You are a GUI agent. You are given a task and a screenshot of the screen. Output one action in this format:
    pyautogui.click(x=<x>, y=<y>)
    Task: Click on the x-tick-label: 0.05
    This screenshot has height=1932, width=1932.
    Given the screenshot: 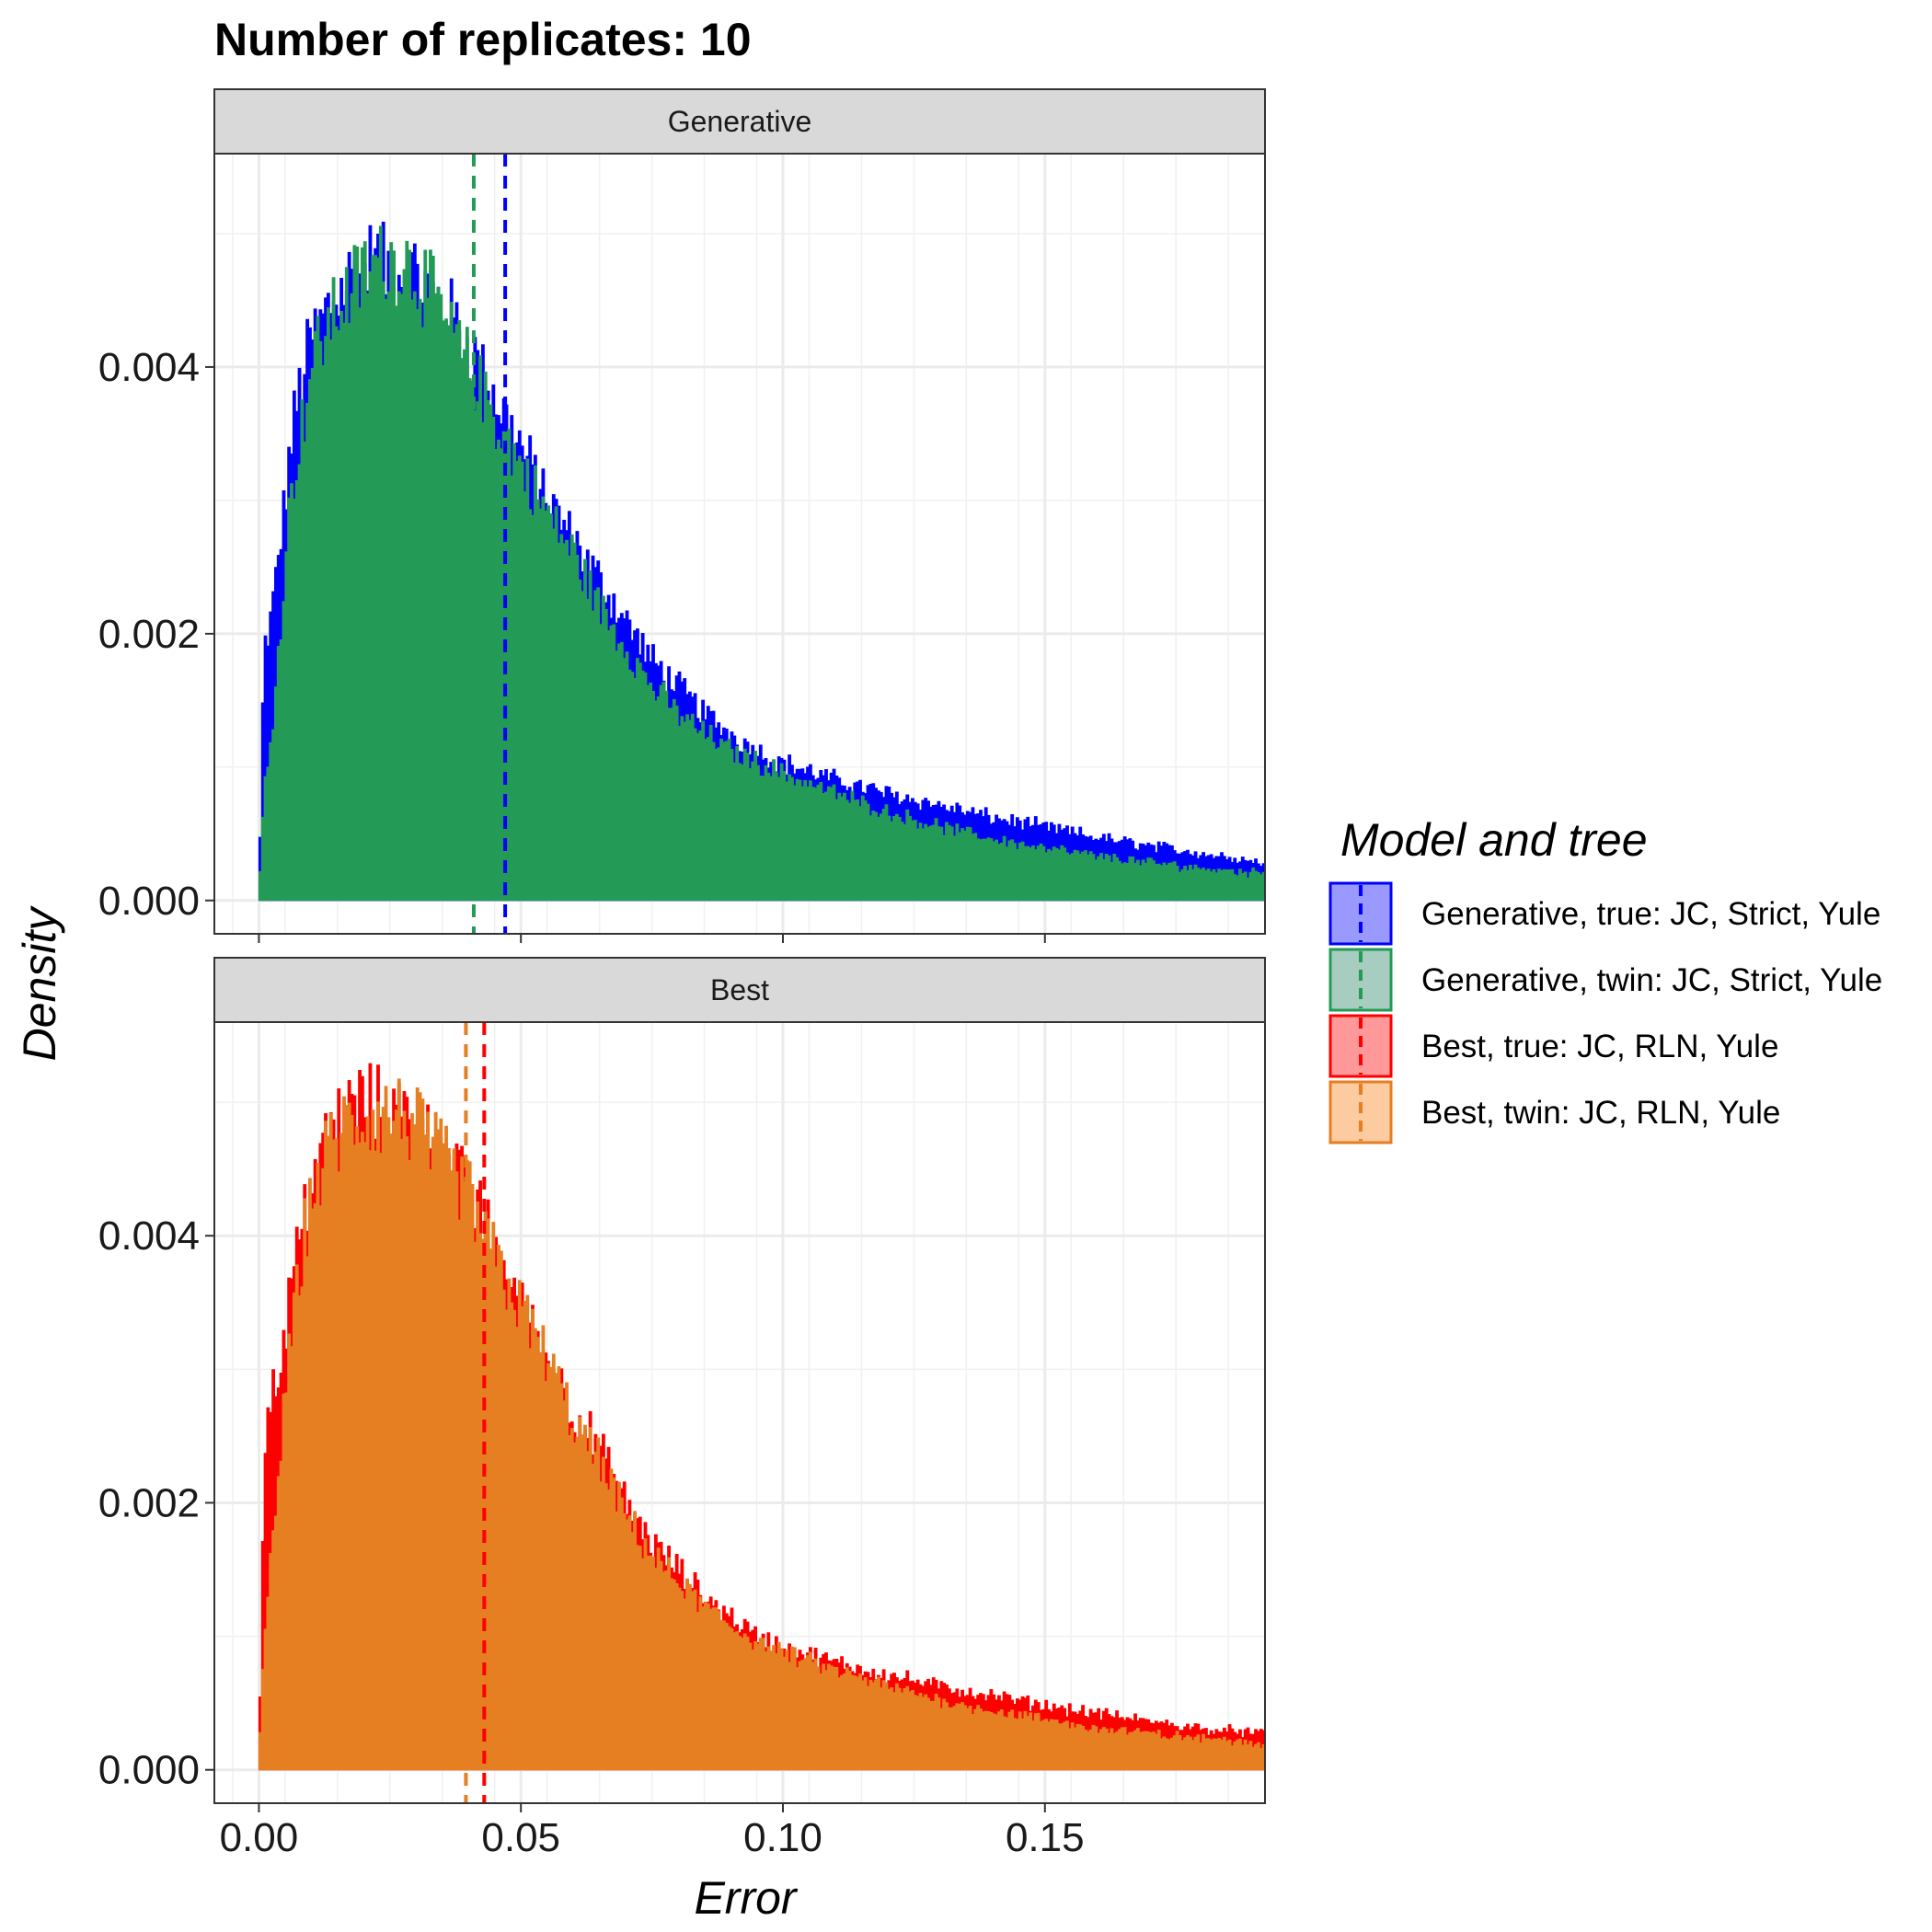 What is the action you would take?
    pyautogui.click(x=520, y=1837)
    